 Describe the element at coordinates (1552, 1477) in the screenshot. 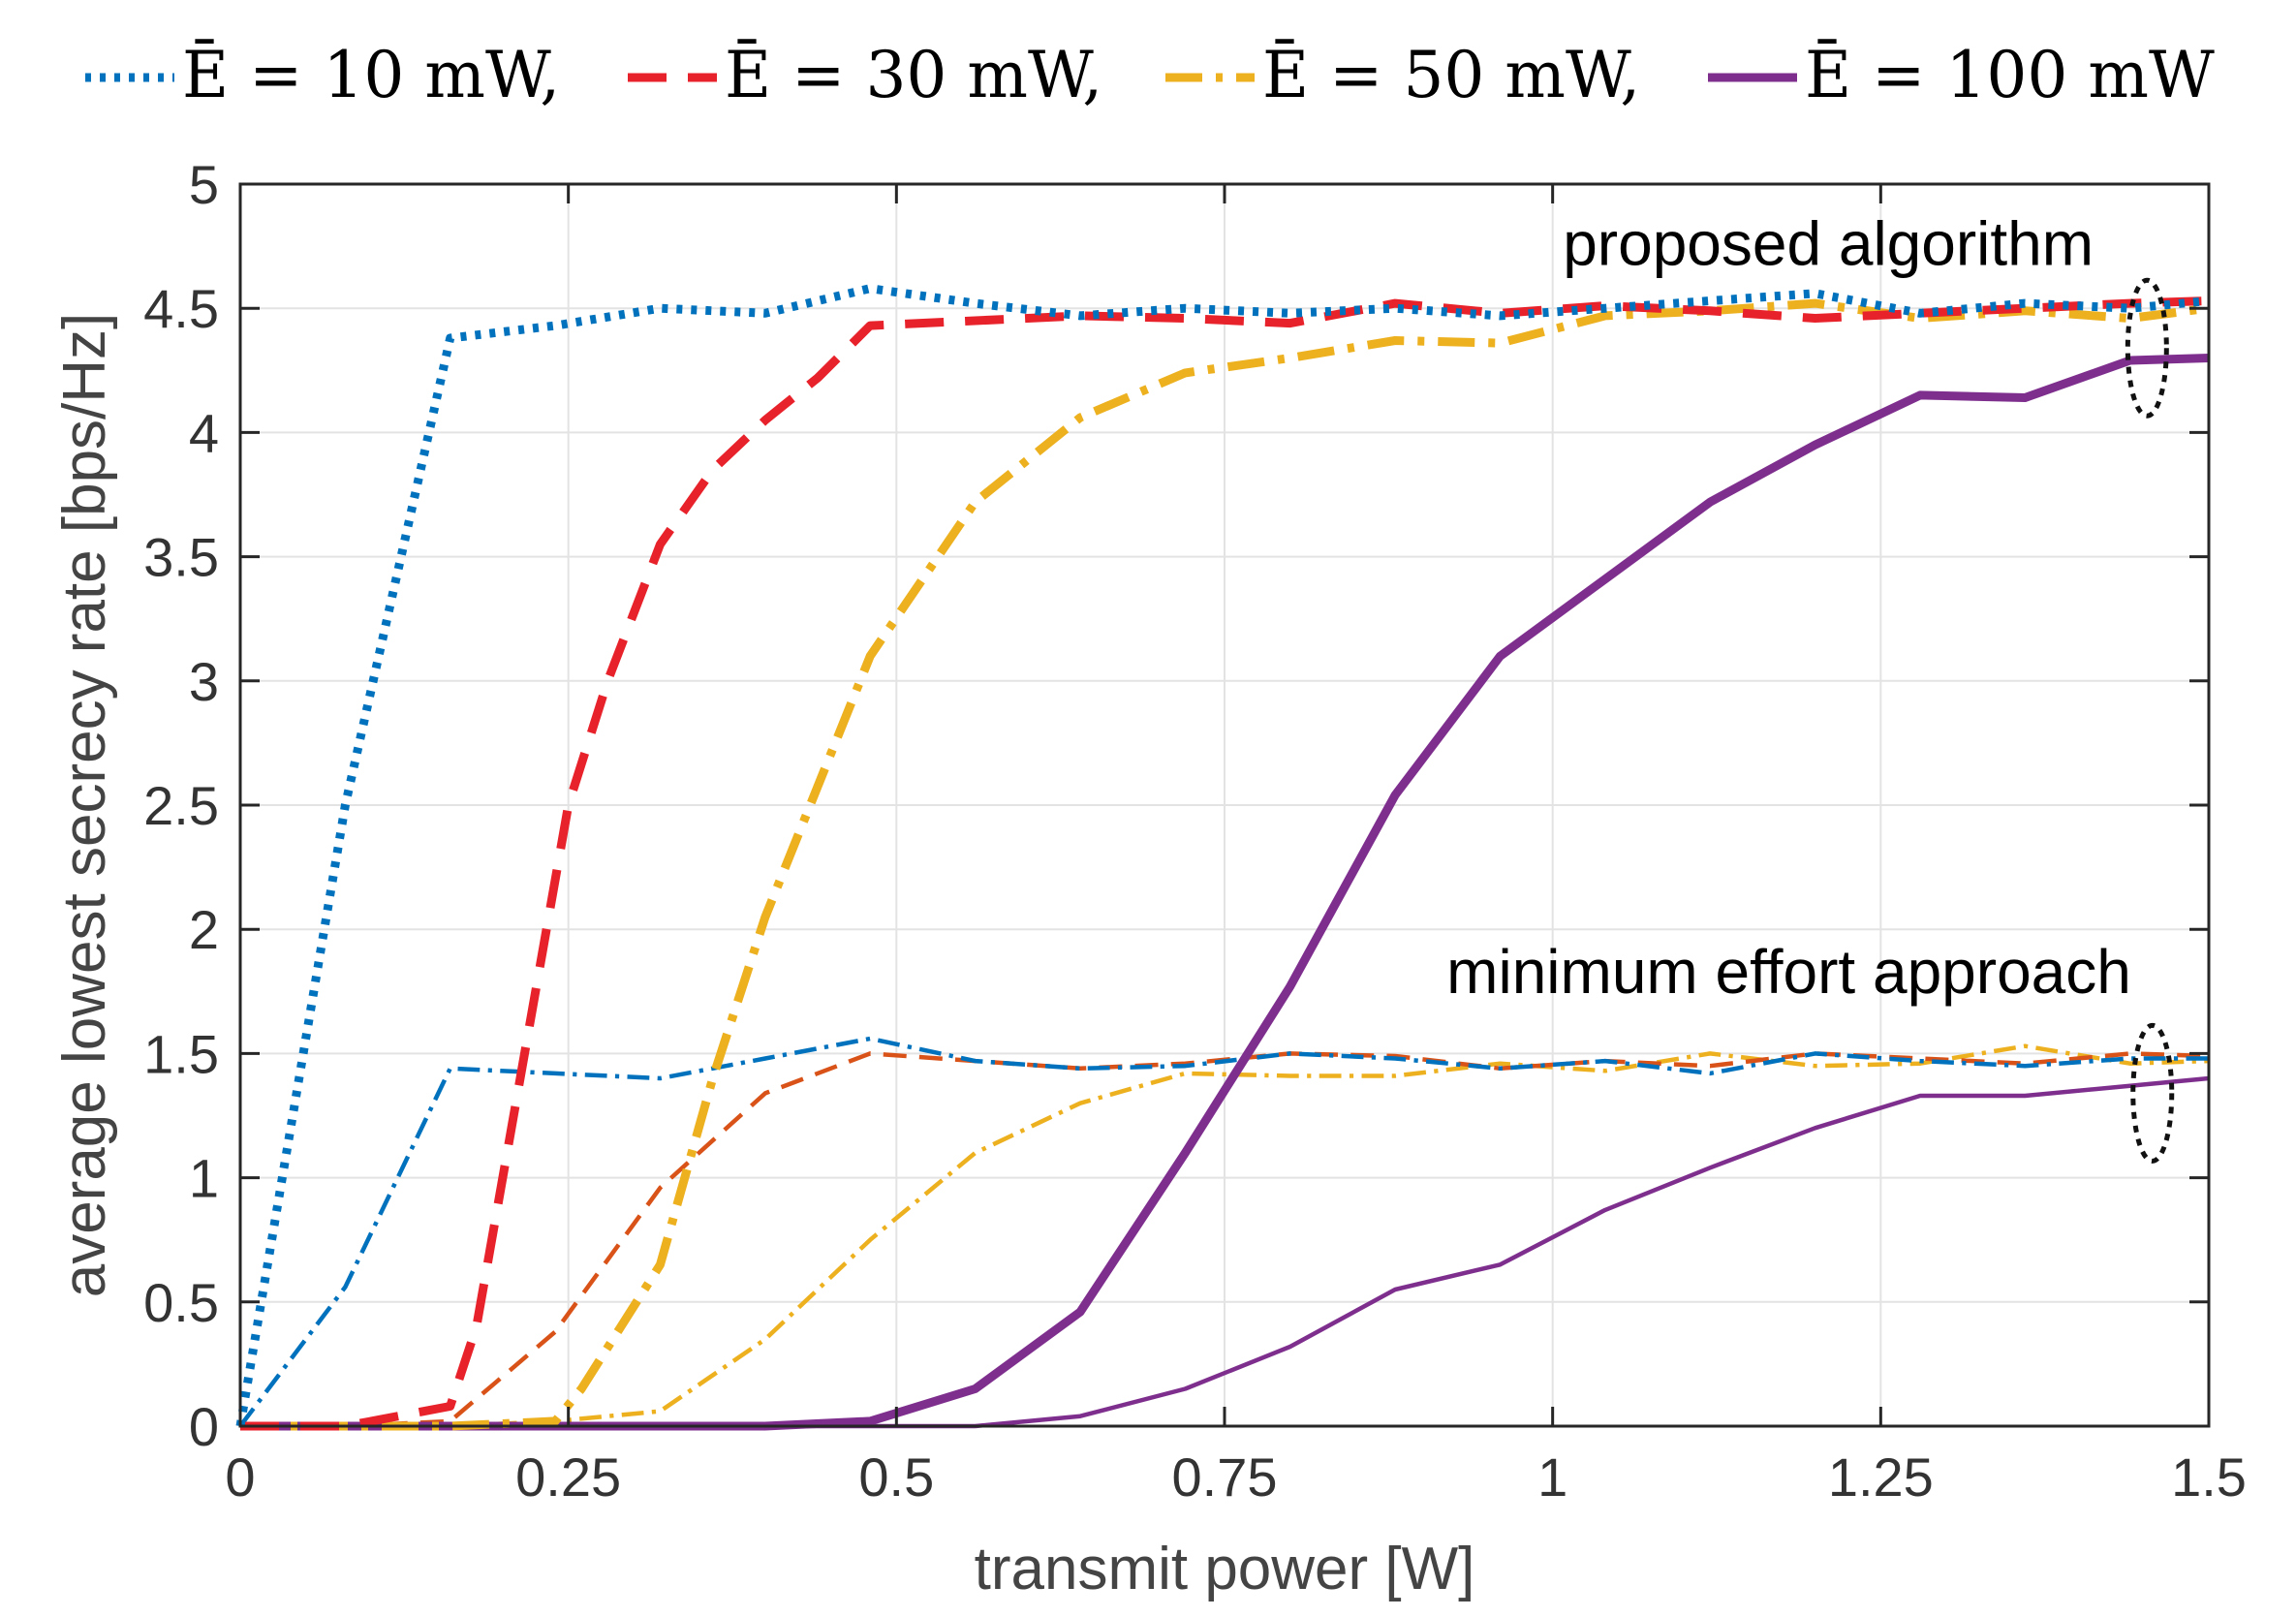

I see `x-tick-label: 1` at that location.